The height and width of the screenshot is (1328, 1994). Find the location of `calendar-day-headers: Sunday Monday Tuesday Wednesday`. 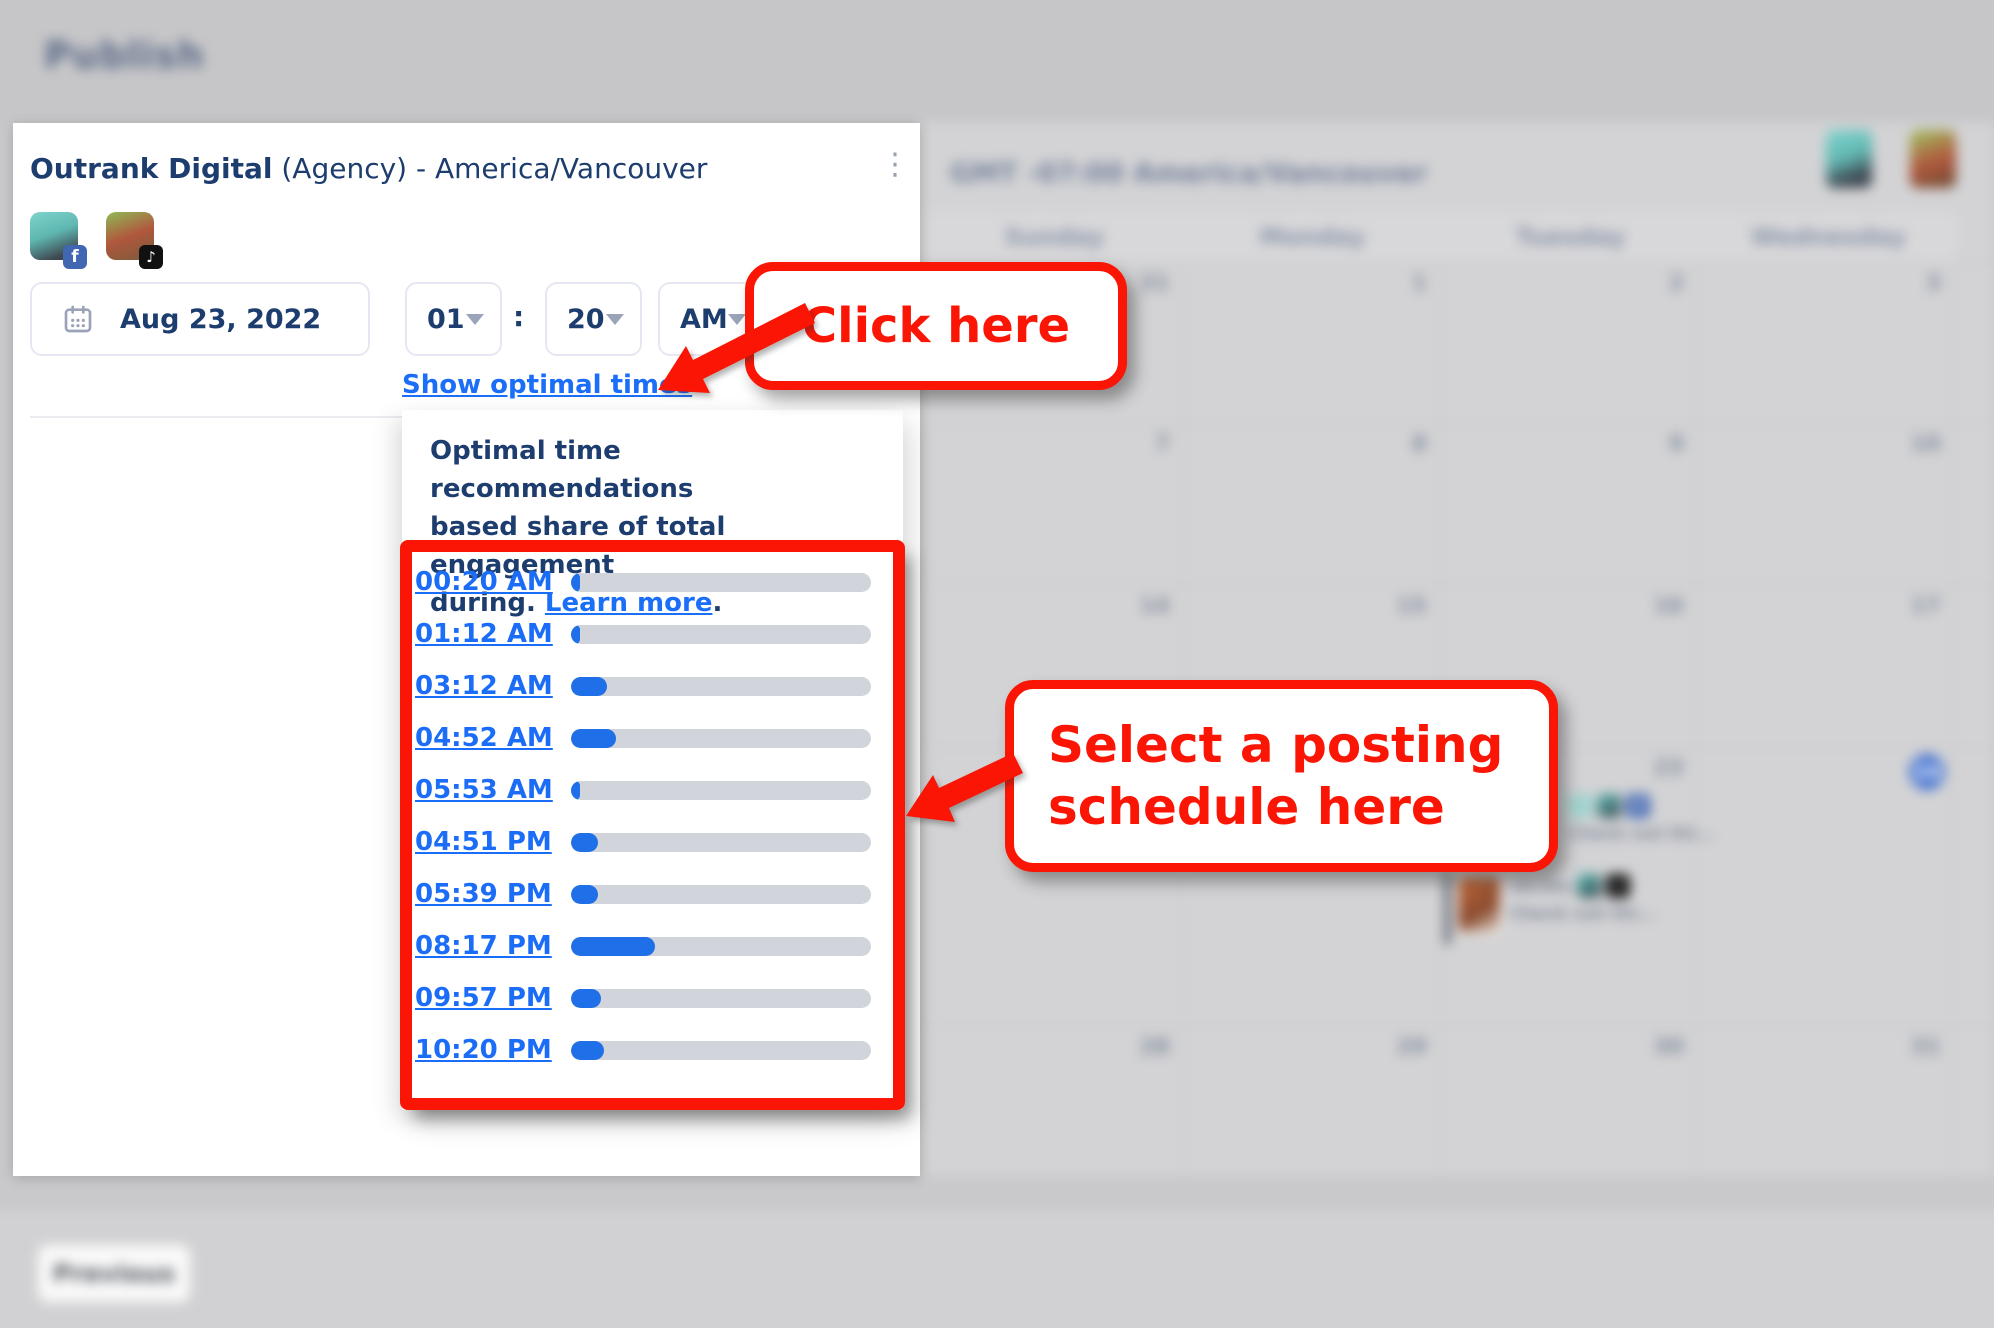

calendar-day-headers: Sunday Monday Tuesday Wednesday is located at coordinates (1460, 237).